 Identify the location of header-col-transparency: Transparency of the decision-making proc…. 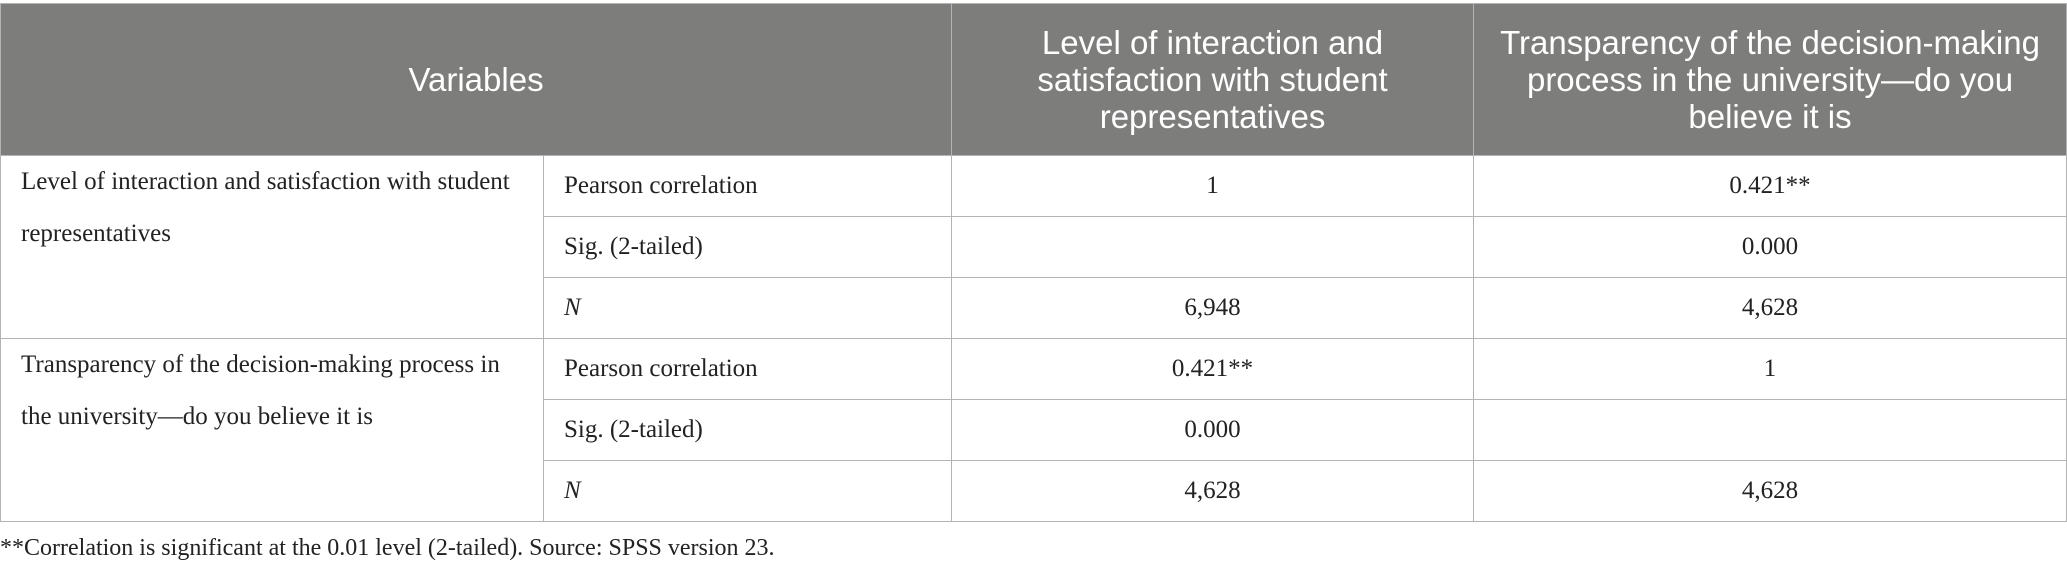
(1770, 79).